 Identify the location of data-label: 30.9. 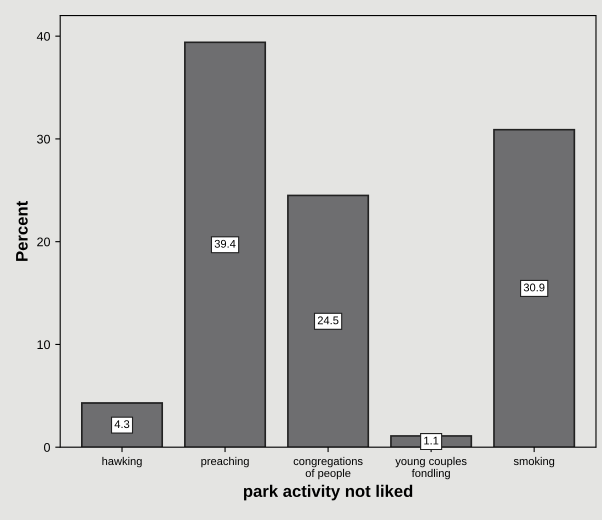
(534, 288).